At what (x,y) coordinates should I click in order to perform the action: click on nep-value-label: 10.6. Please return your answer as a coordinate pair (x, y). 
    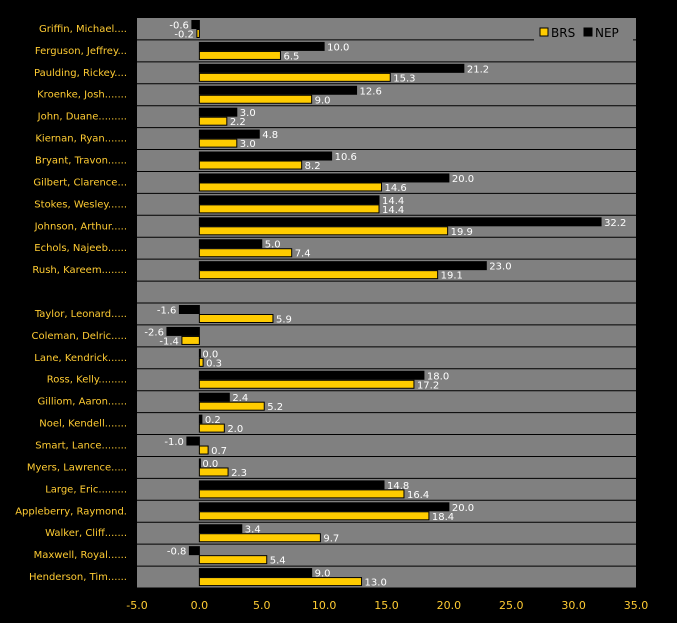
    Looking at the image, I should click on (346, 157).